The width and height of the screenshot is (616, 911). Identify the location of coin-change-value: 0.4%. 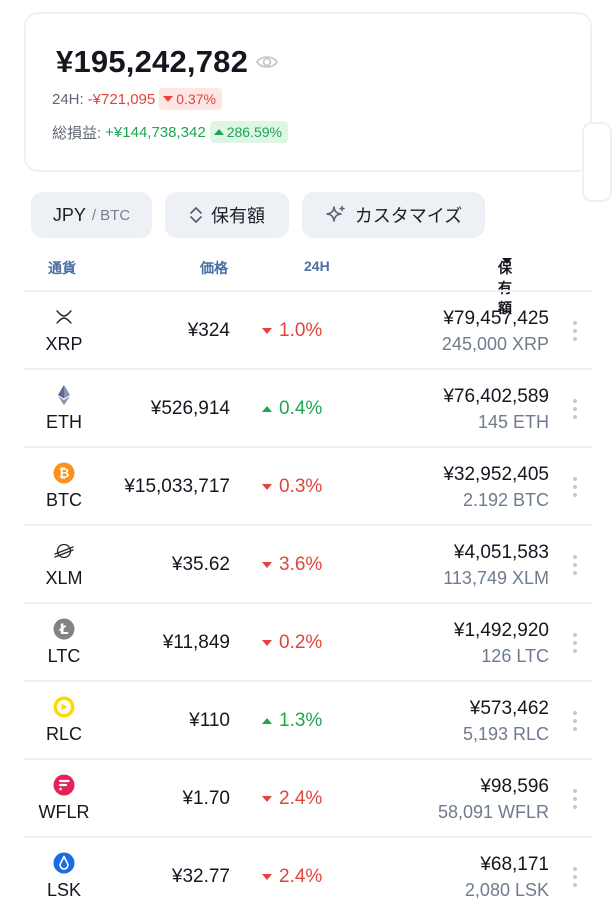
(301, 408).